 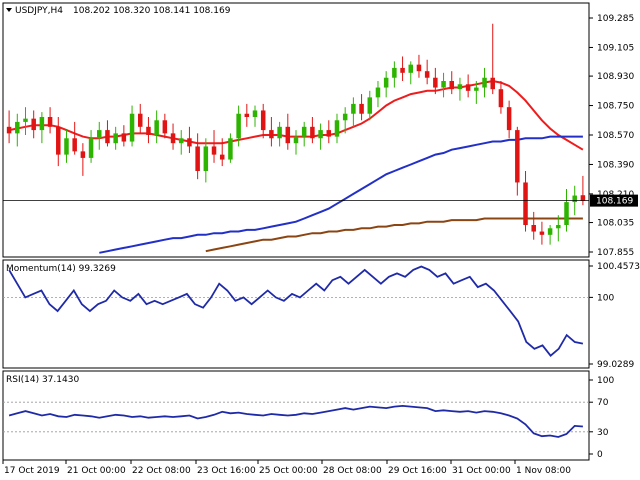 I want to click on rsi-line, so click(x=295, y=421).